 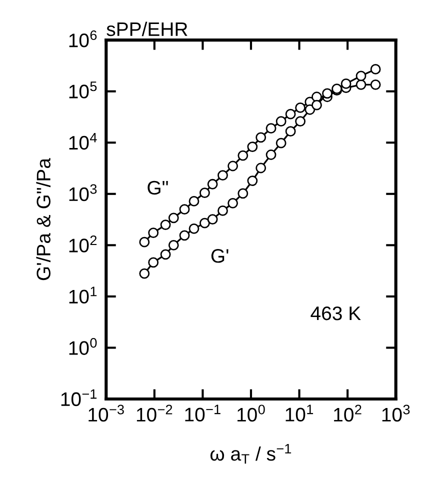 What do you see at coordinates (83, 295) in the screenshot?
I see `y-tick-label: 10$^{1}$` at bounding box center [83, 295].